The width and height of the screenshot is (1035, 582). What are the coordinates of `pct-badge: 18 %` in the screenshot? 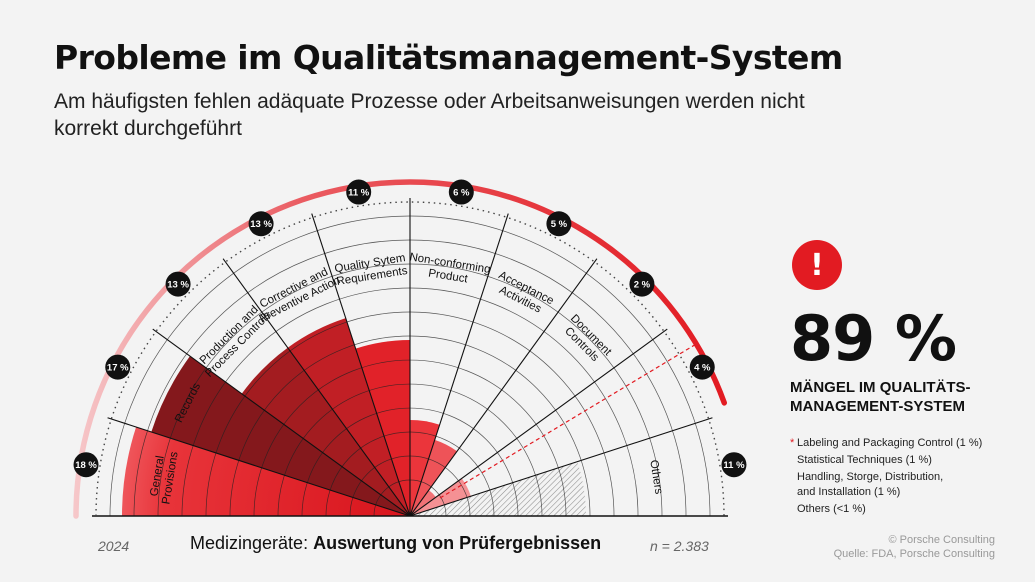 It's located at (86, 465).